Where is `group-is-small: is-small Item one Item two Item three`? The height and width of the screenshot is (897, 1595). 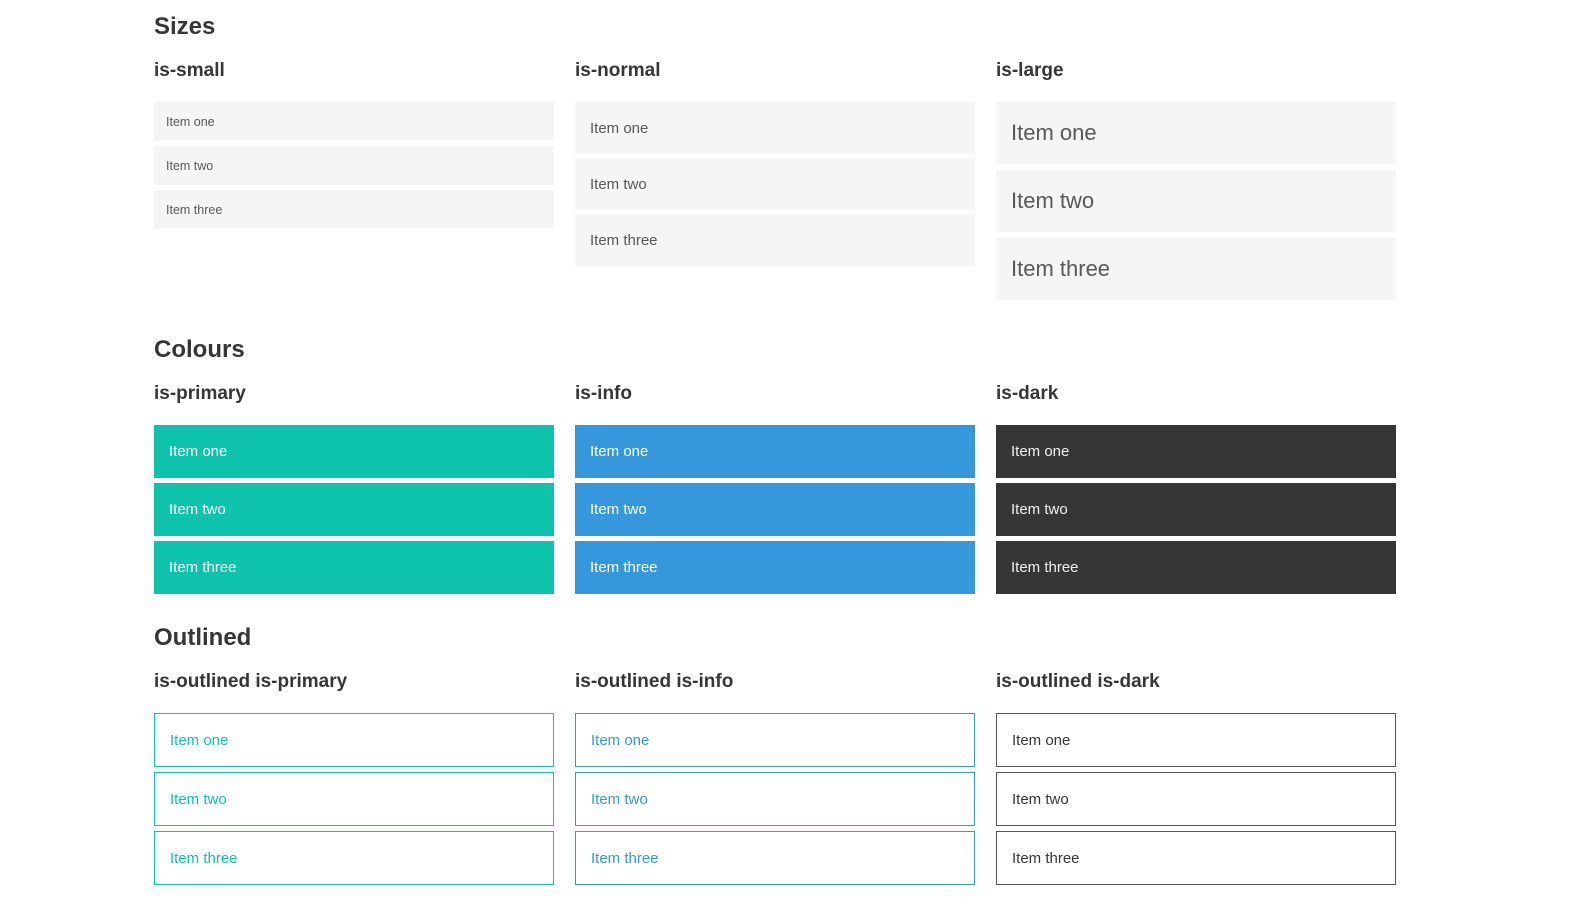 group-is-small: is-small Item one Item two Item three is located at coordinates (354, 147).